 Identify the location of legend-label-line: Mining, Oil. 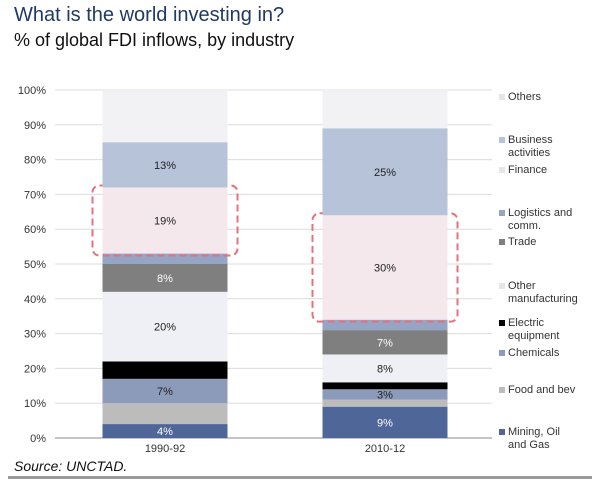
(534, 432).